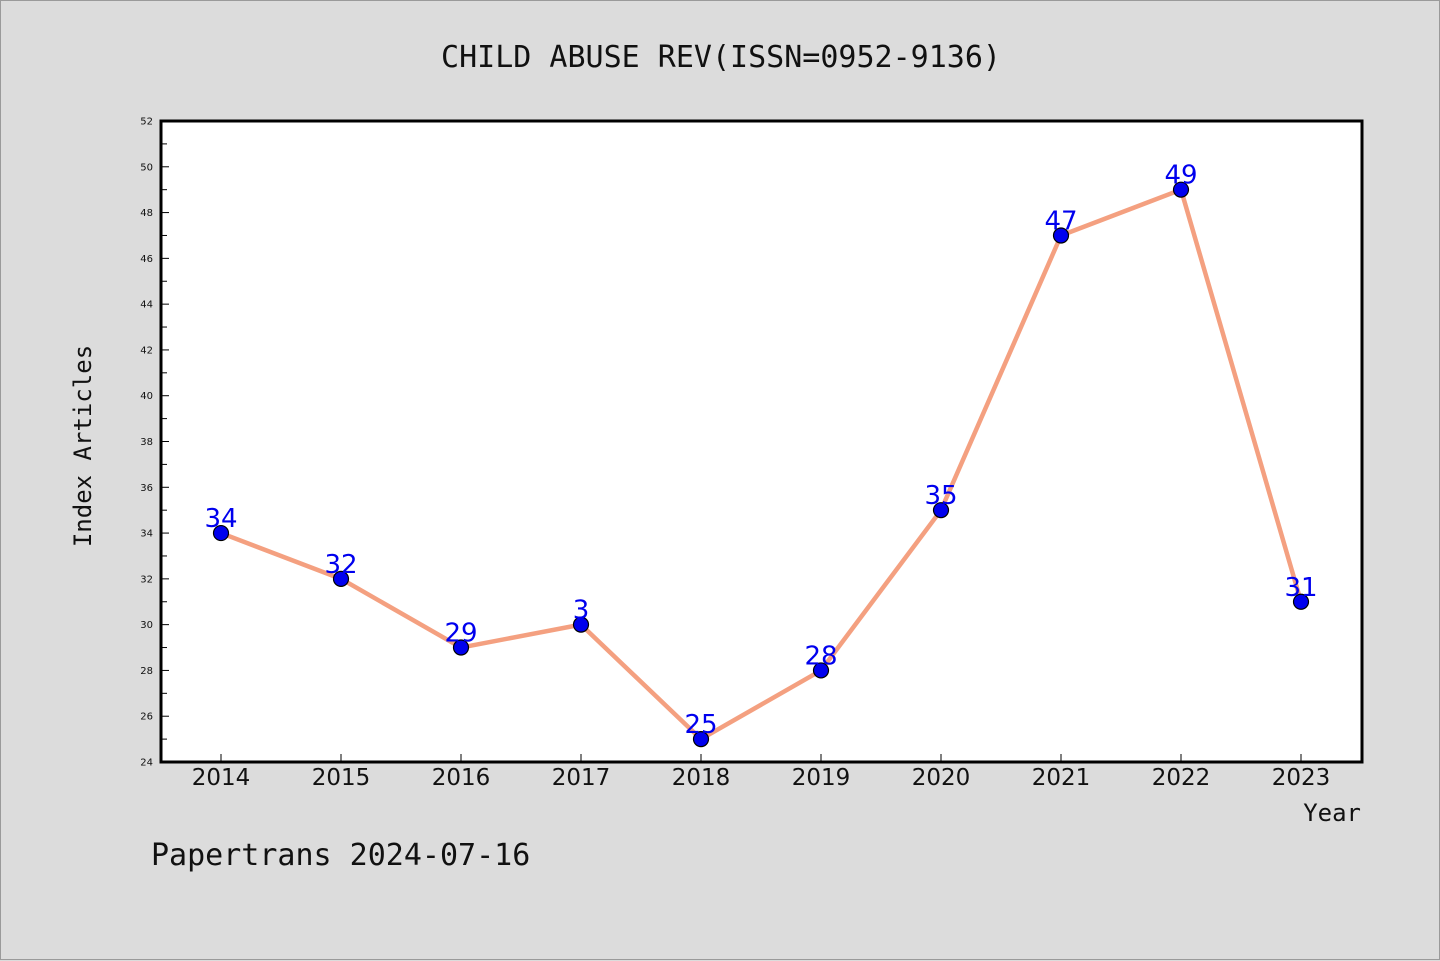 This screenshot has width=1440, height=961. What do you see at coordinates (340, 855) in the screenshot?
I see `footer-text: Papertrans 2024-07-16` at bounding box center [340, 855].